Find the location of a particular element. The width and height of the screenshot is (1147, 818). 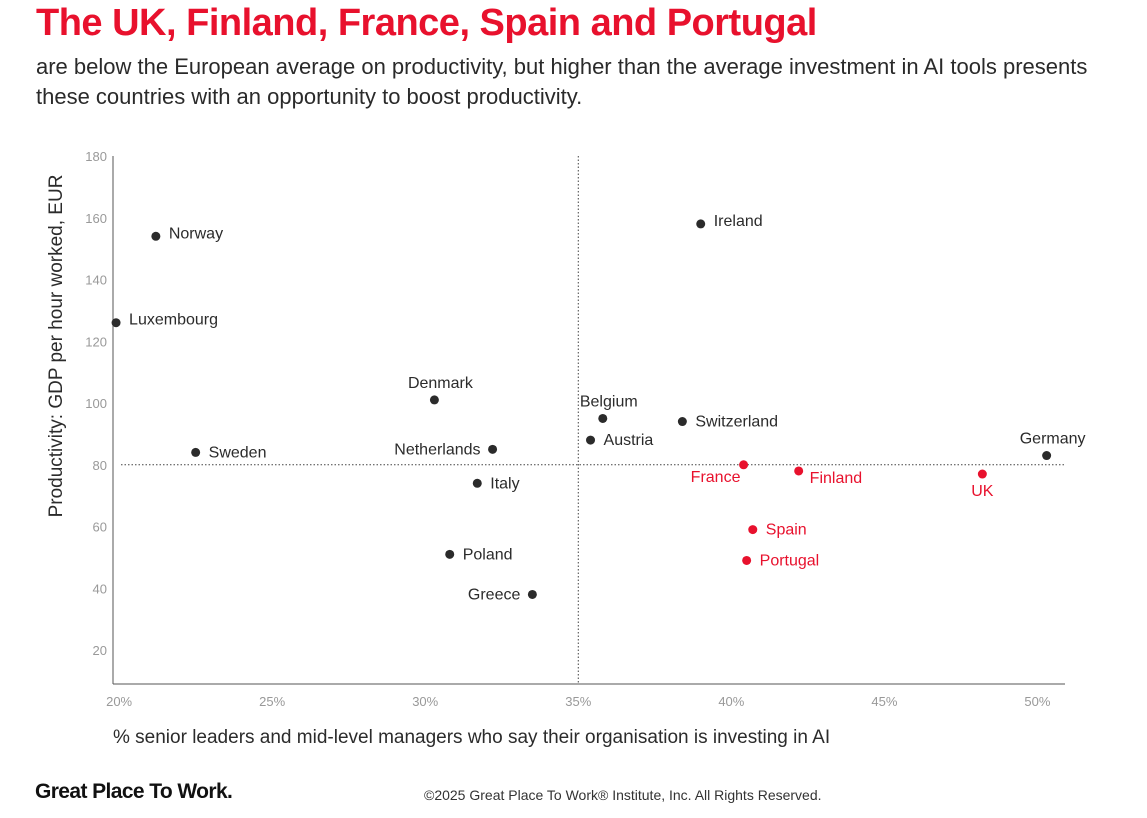

data-label: Netherlands is located at coordinates (437, 449).